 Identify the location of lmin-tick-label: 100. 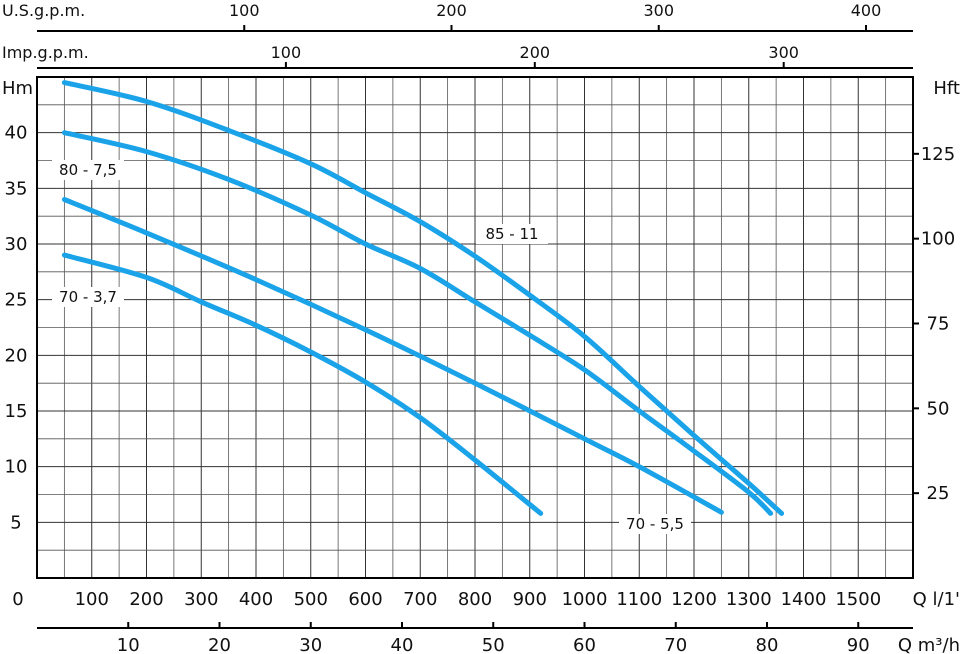
(92, 599).